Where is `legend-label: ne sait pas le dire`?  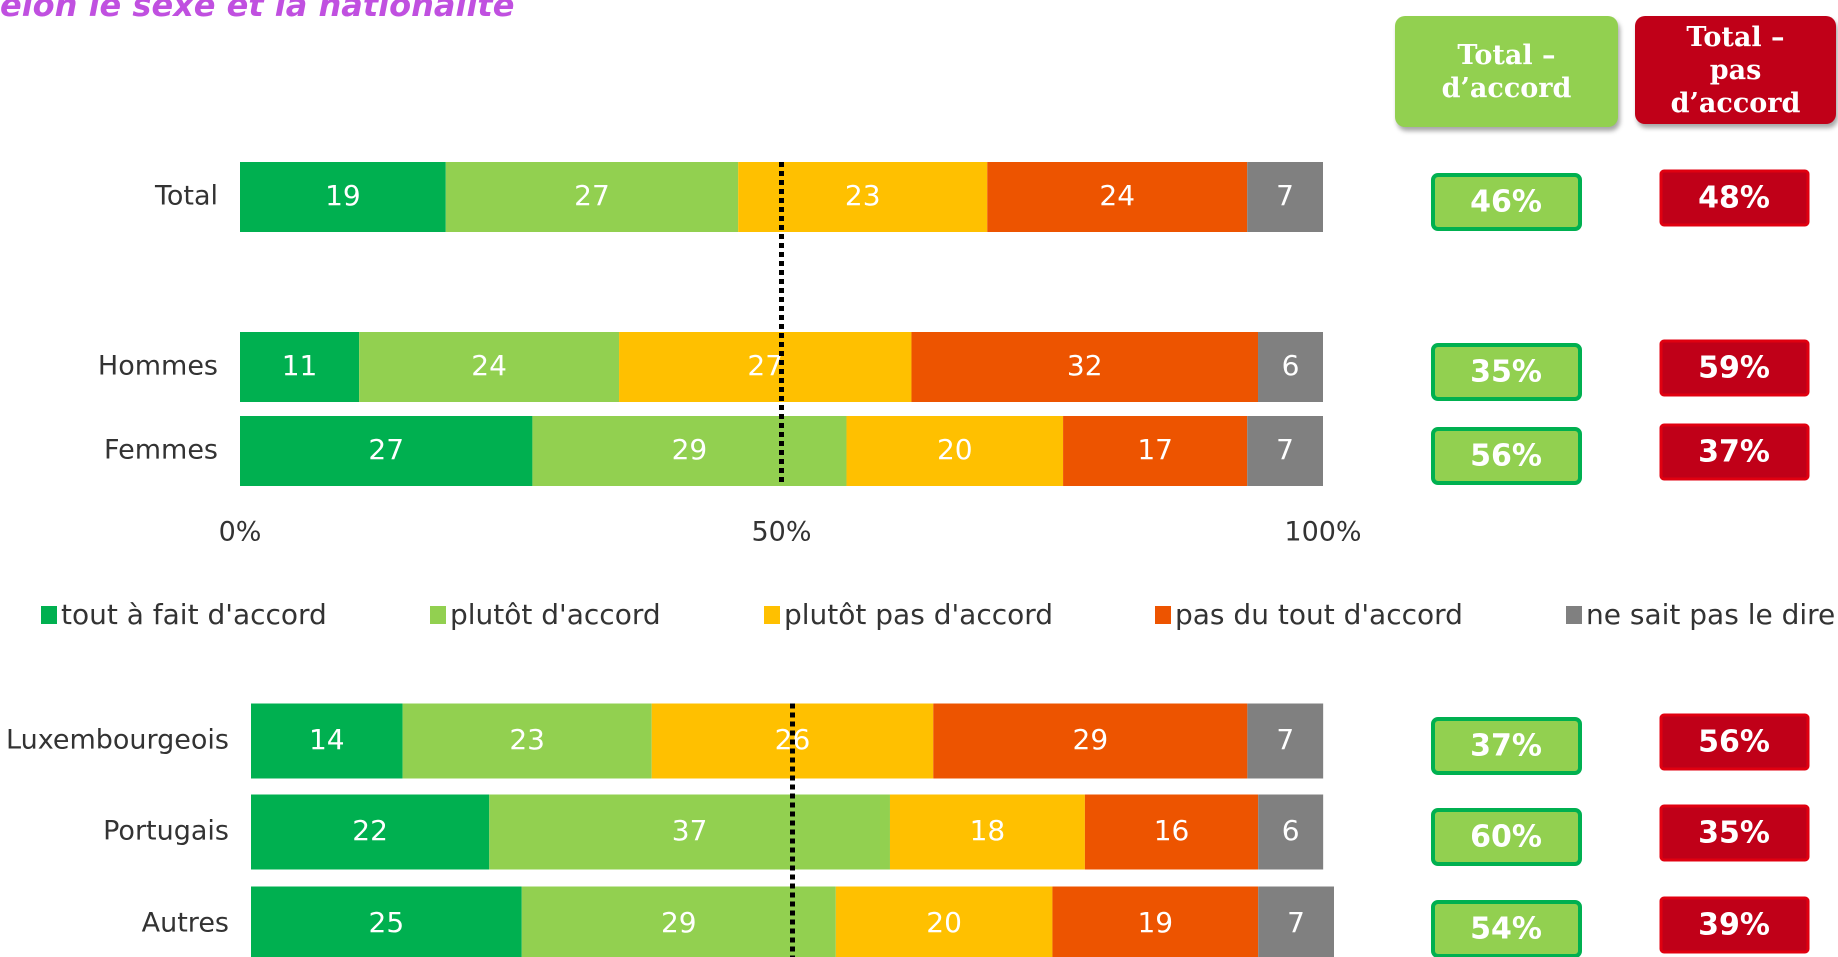 legend-label: ne sait pas le dire is located at coordinates (1710, 614).